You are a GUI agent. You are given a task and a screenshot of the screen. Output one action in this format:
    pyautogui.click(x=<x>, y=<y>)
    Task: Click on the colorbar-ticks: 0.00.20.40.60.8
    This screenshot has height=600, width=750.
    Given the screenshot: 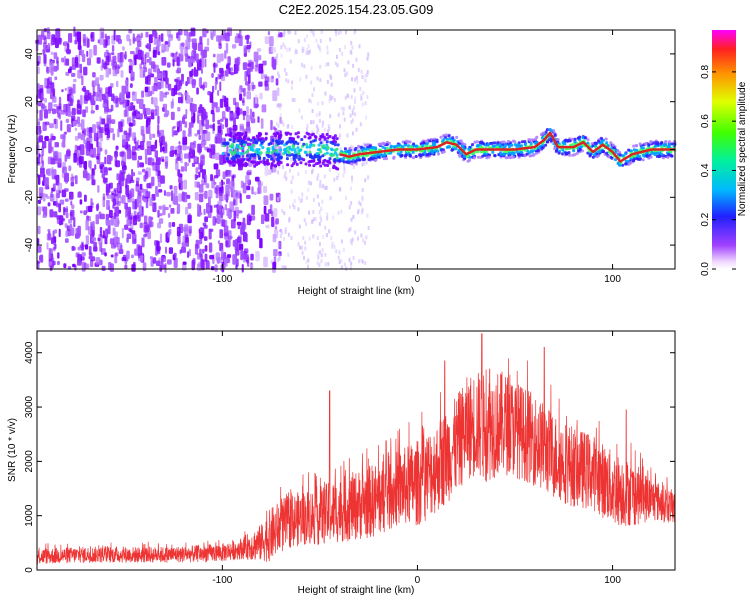 What is the action you would take?
    pyautogui.click(x=718, y=170)
    